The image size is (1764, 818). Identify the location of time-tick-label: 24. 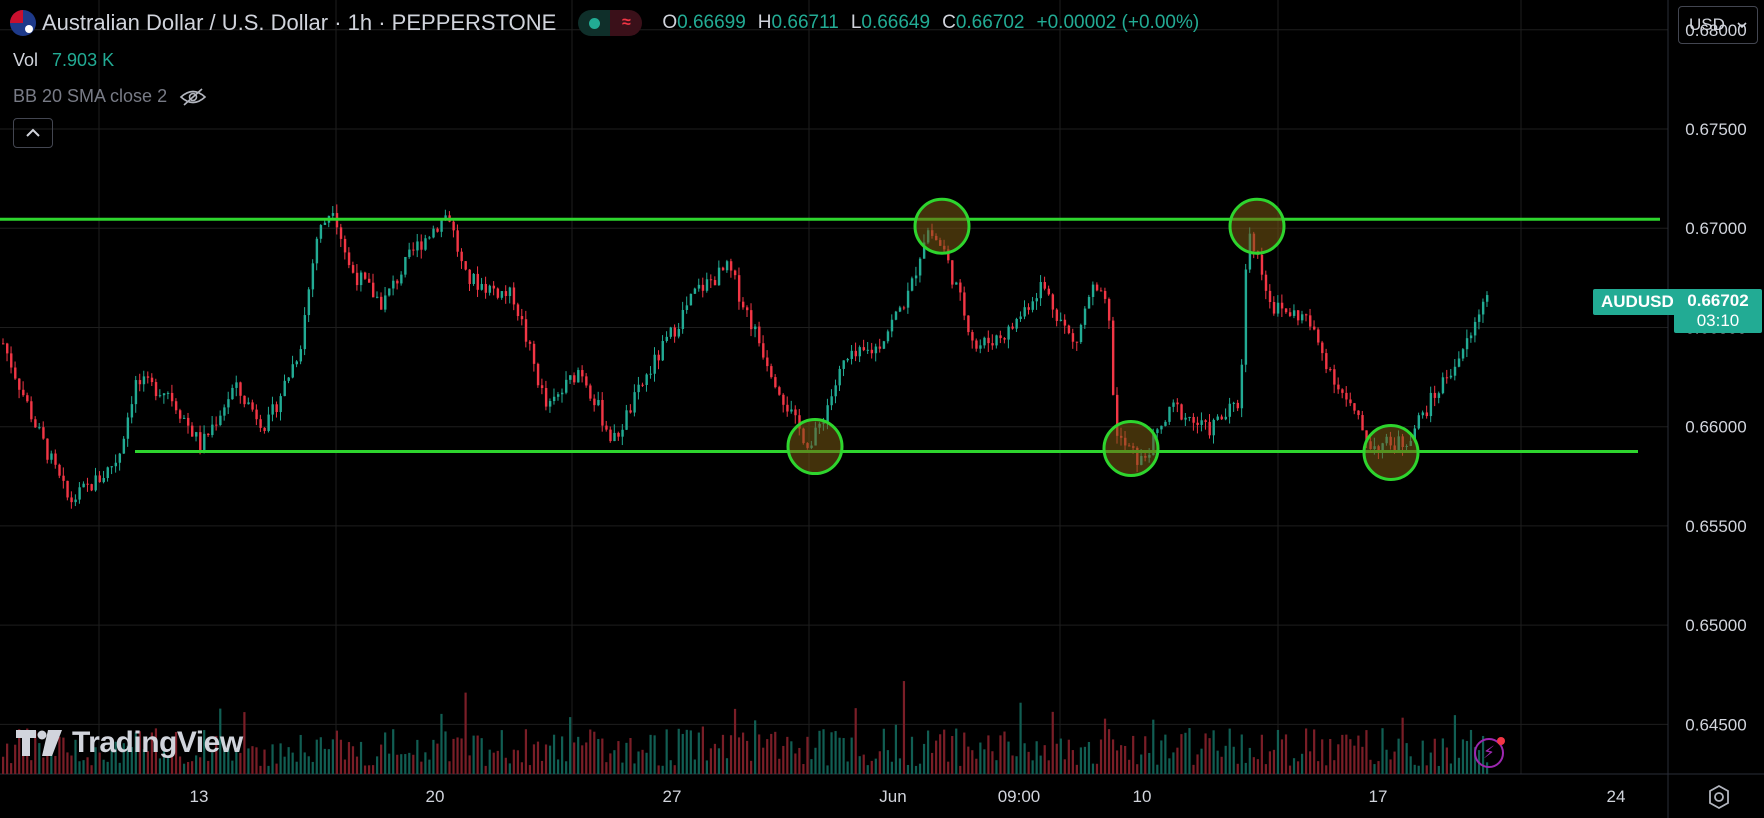
(1616, 796).